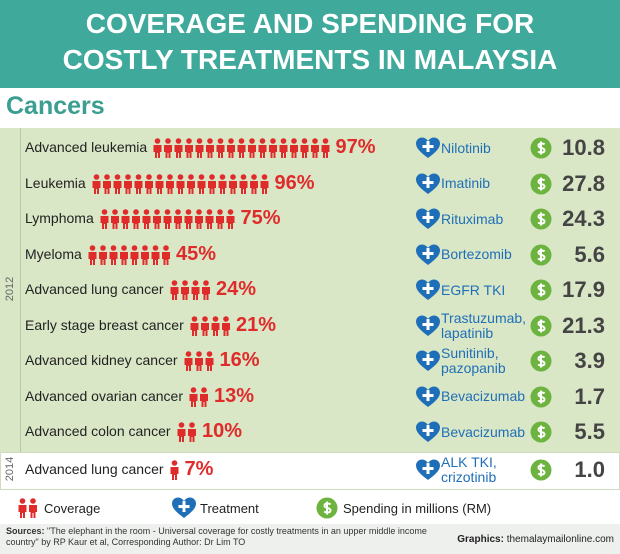 The height and width of the screenshot is (554, 620). I want to click on cancer-name: Advanced lung cancer, so click(94, 289).